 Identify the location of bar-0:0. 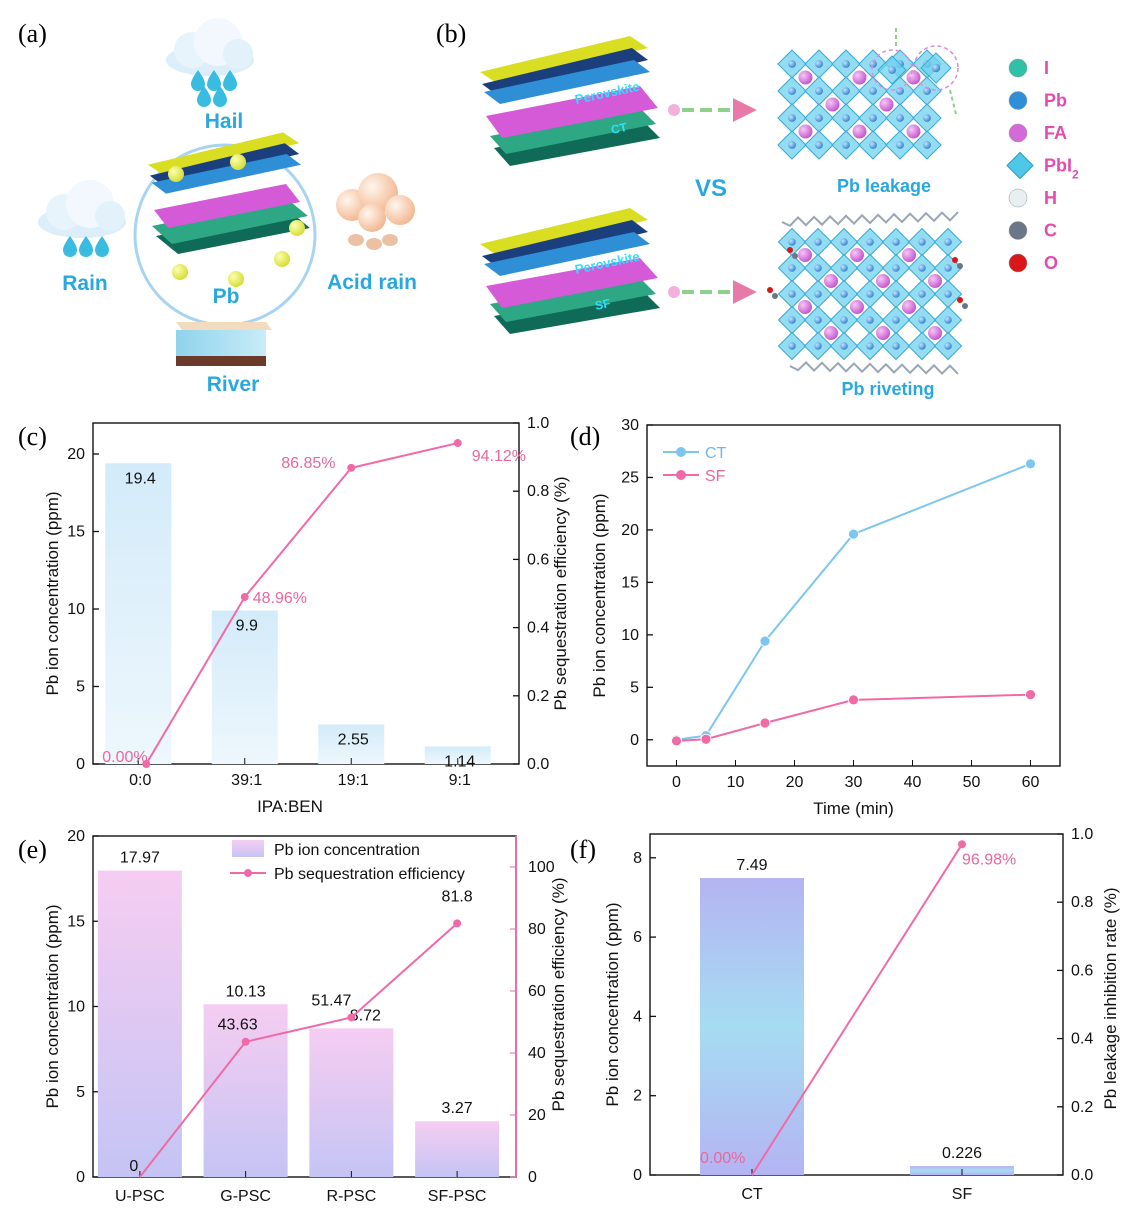
(138, 613).